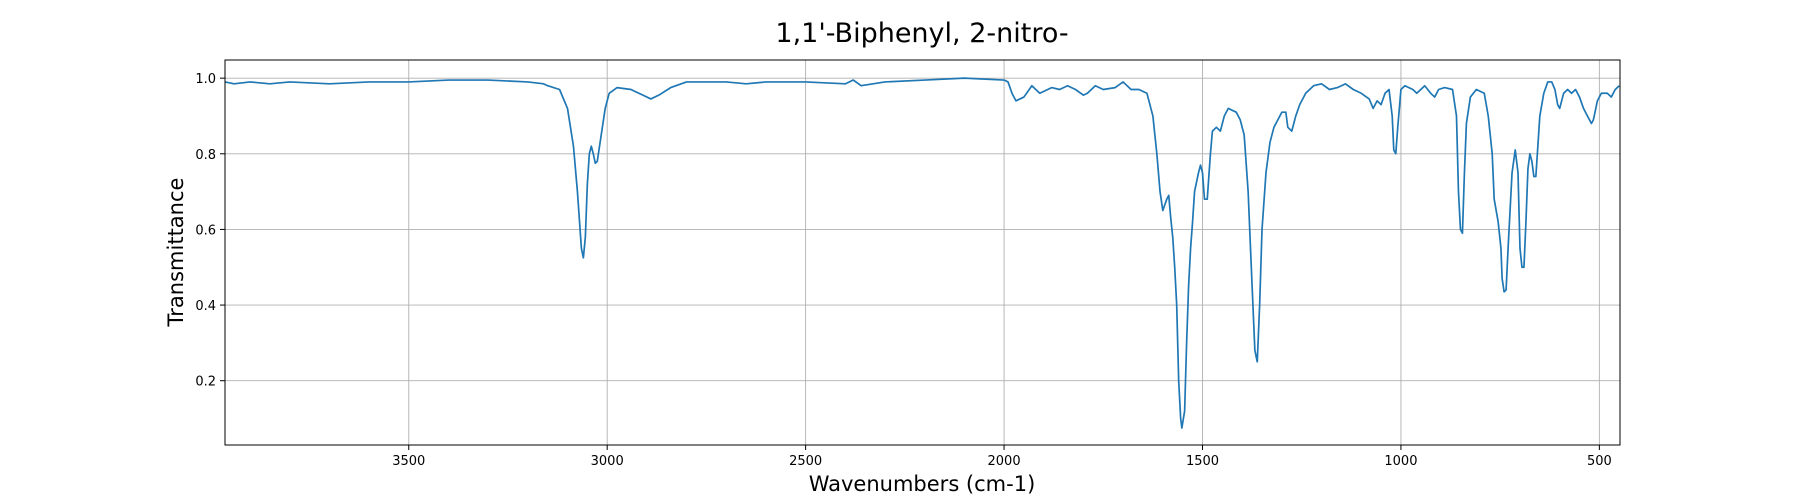 Image resolution: width=1800 pixels, height=500 pixels. What do you see at coordinates (1202, 461) in the screenshot?
I see `x-tick-label: 1500` at bounding box center [1202, 461].